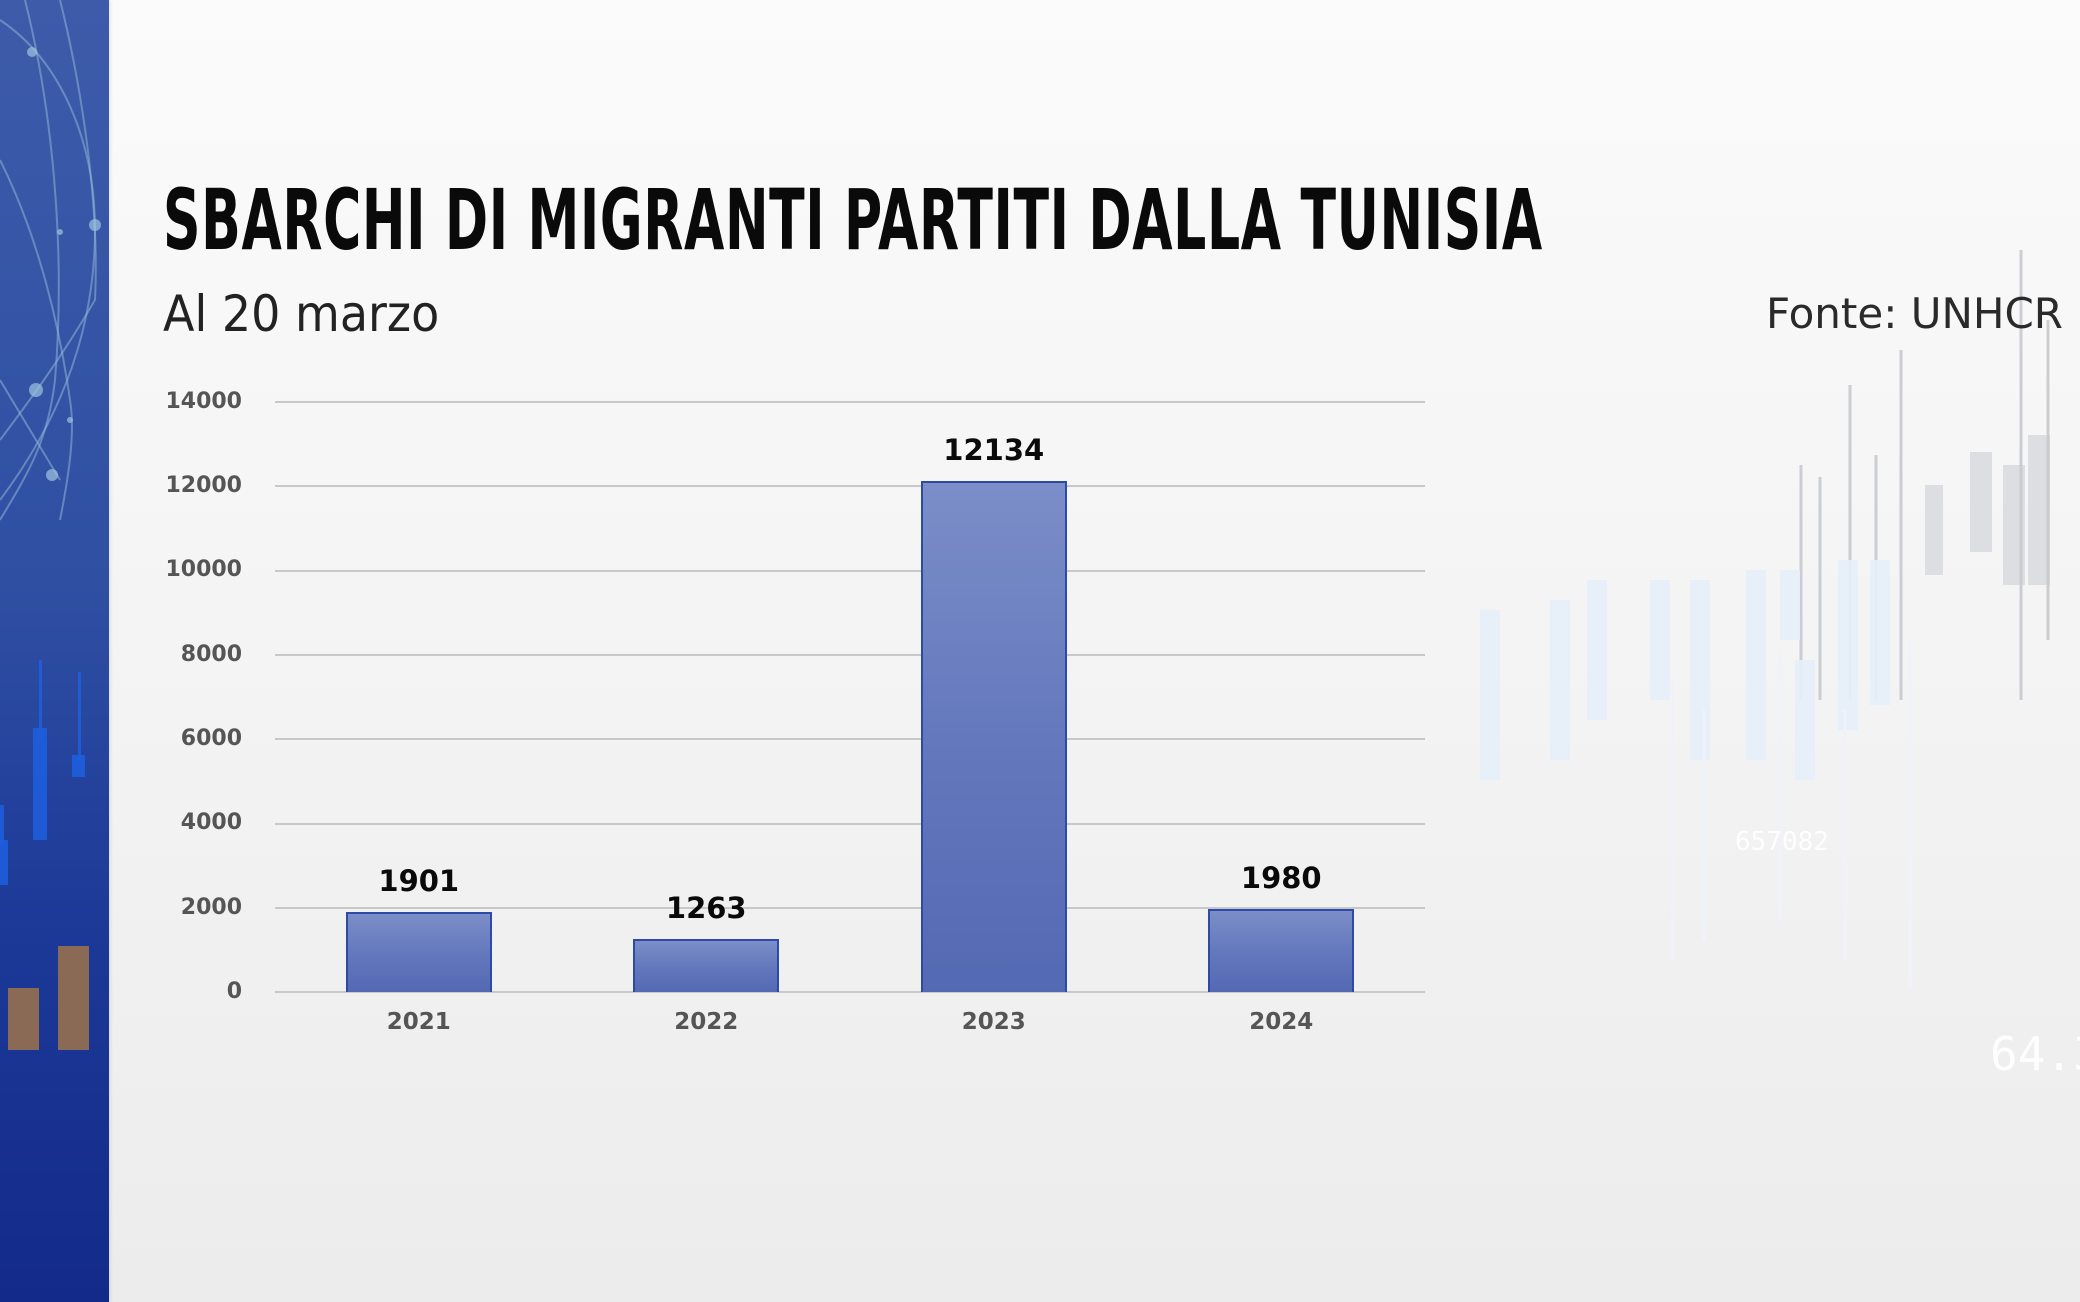 This screenshot has width=2080, height=1302. I want to click on page-subtitle: Al 20 marzo, so click(301, 314).